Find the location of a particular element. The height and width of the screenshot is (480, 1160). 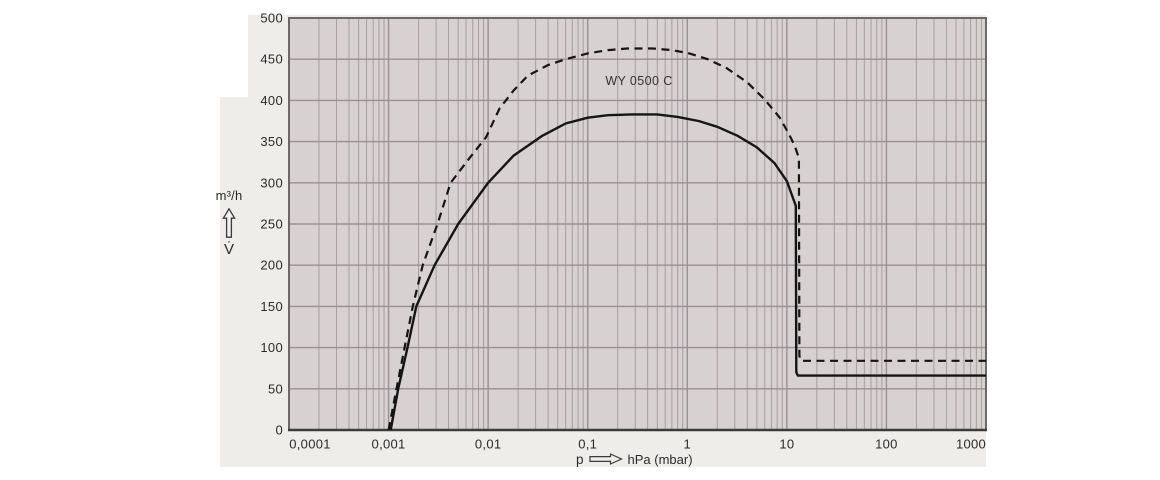

y-tick-label: 400 is located at coordinates (271, 100).